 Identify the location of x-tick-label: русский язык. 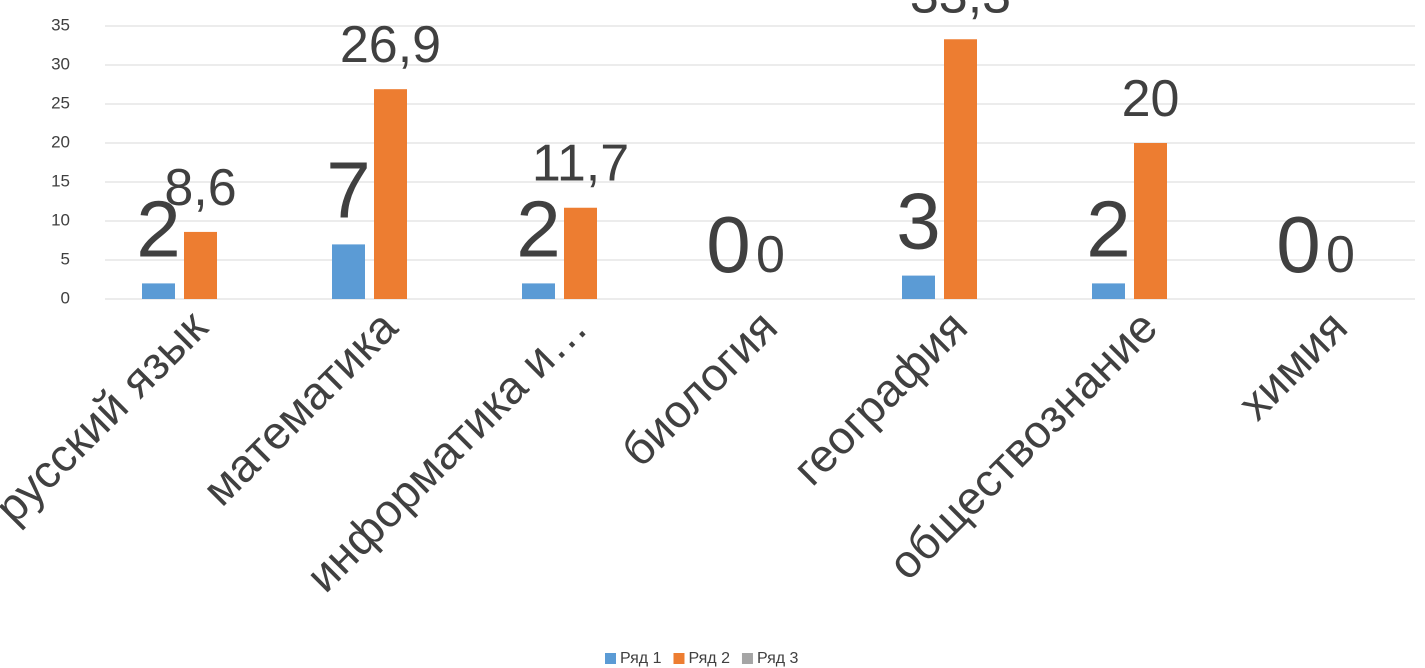
(109, 416).